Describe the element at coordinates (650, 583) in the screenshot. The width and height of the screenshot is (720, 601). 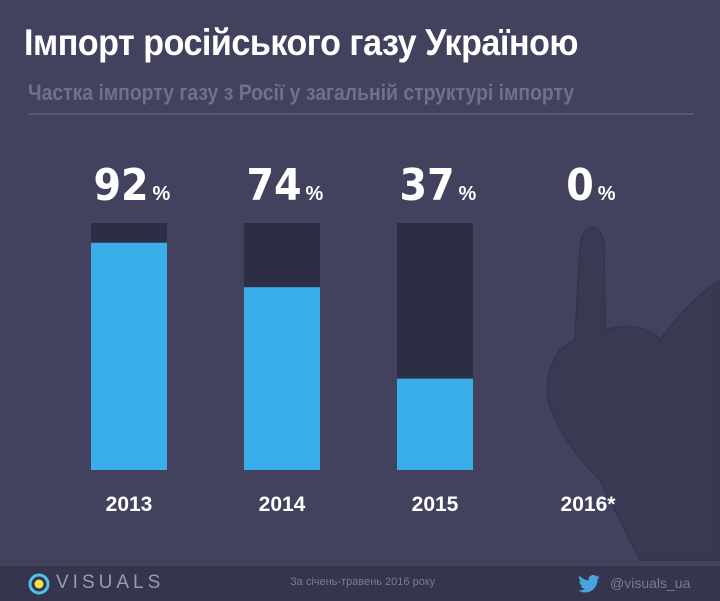
I see `twitter-handle: @visuals_ua` at that location.